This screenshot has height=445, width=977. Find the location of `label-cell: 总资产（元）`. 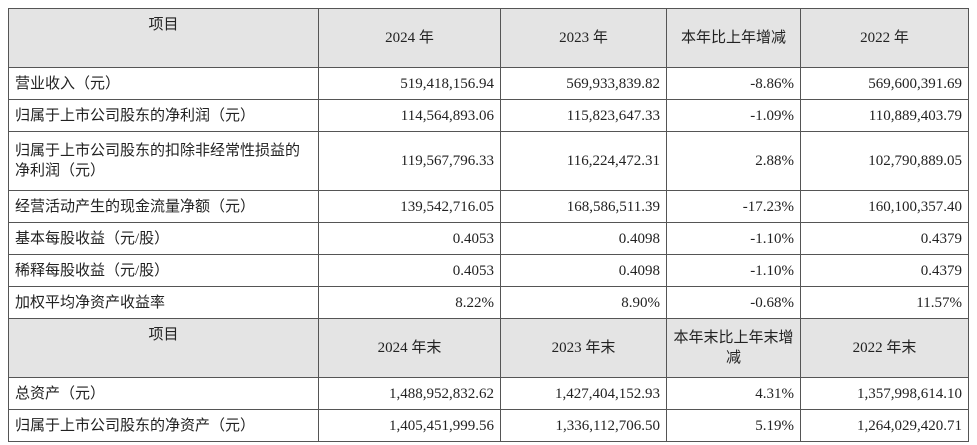

label-cell: 总资产（元） is located at coordinates (163, 393).